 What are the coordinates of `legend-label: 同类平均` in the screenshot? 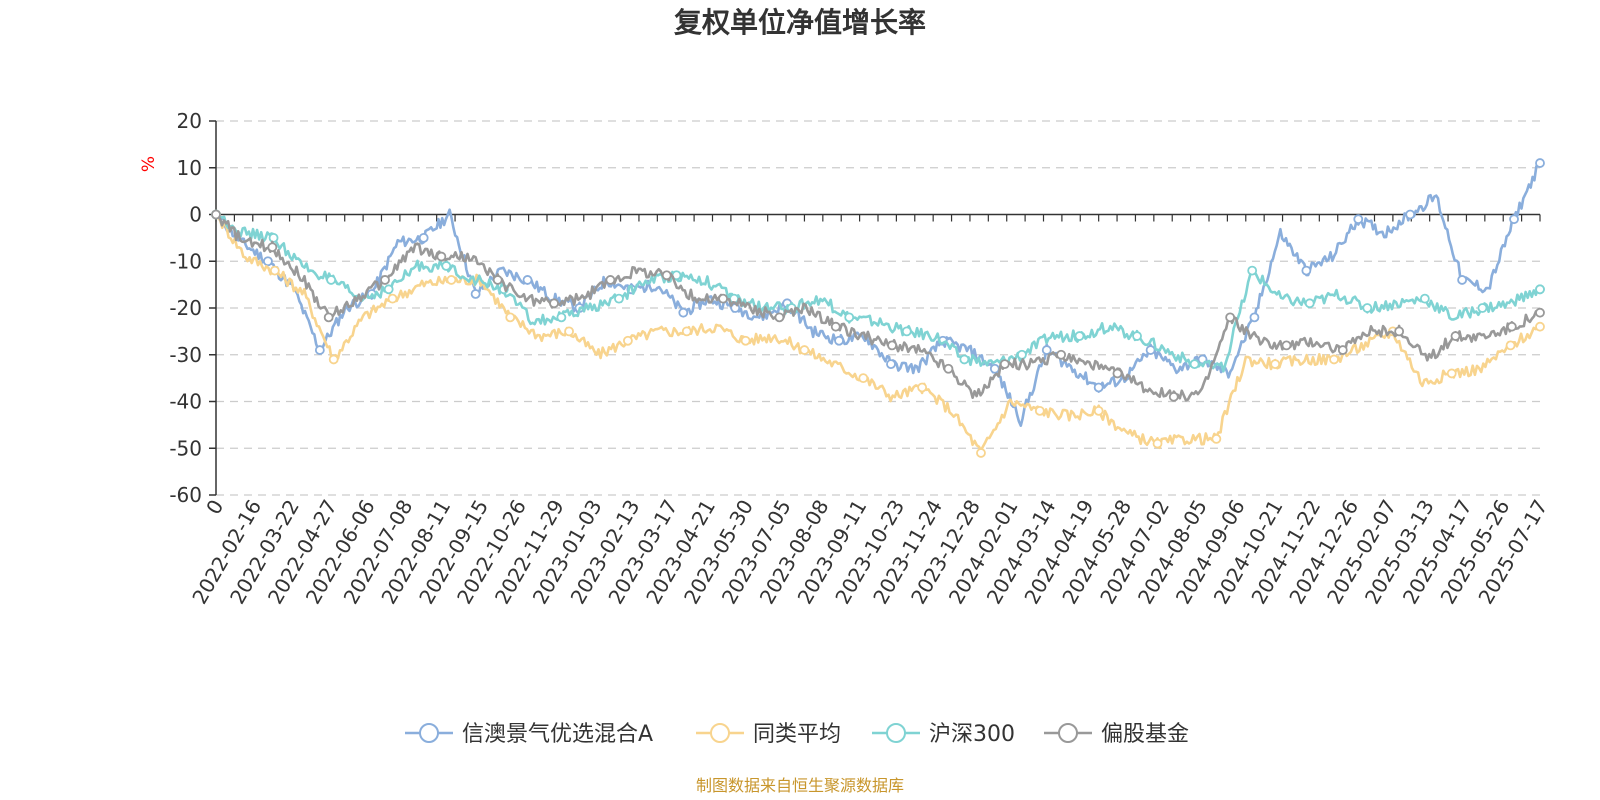 It's located at (797, 734).